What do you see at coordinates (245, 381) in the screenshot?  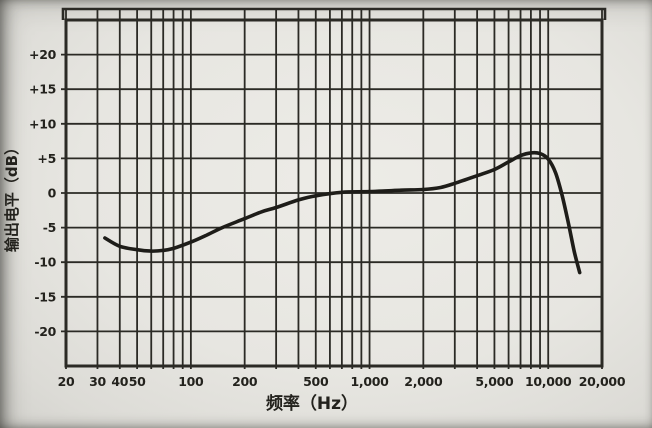 I see `x-tick-label: 200` at bounding box center [245, 381].